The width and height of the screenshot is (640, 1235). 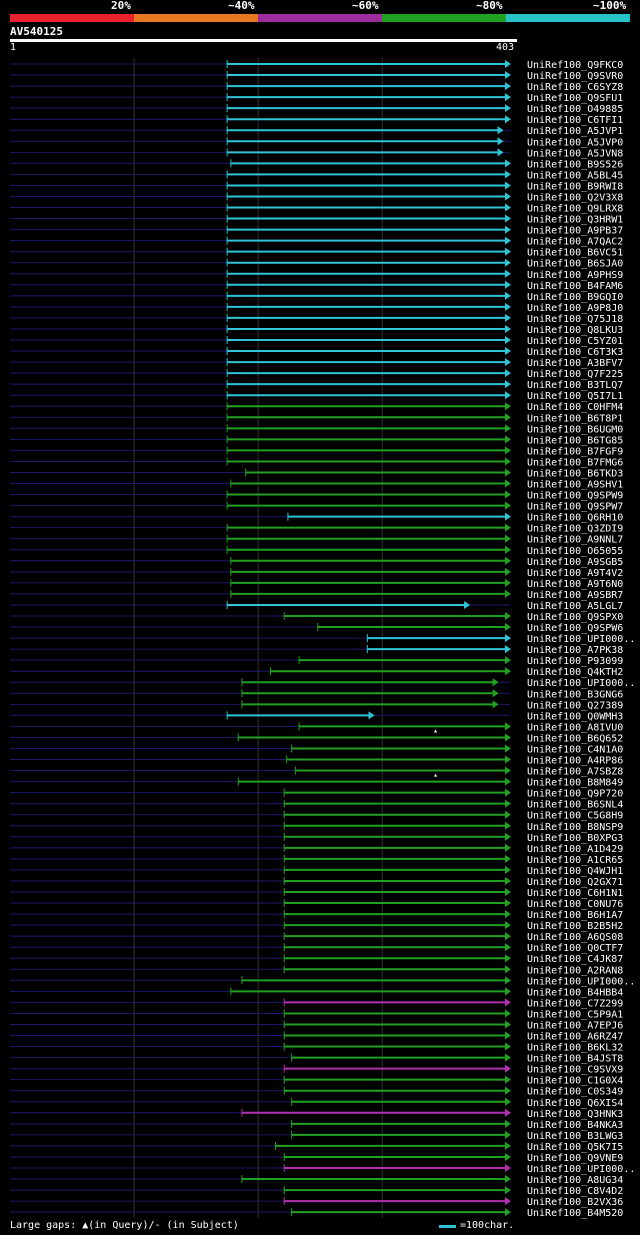 I want to click on hit-row: UniRef100_B7FGF9, so click(x=316, y=451).